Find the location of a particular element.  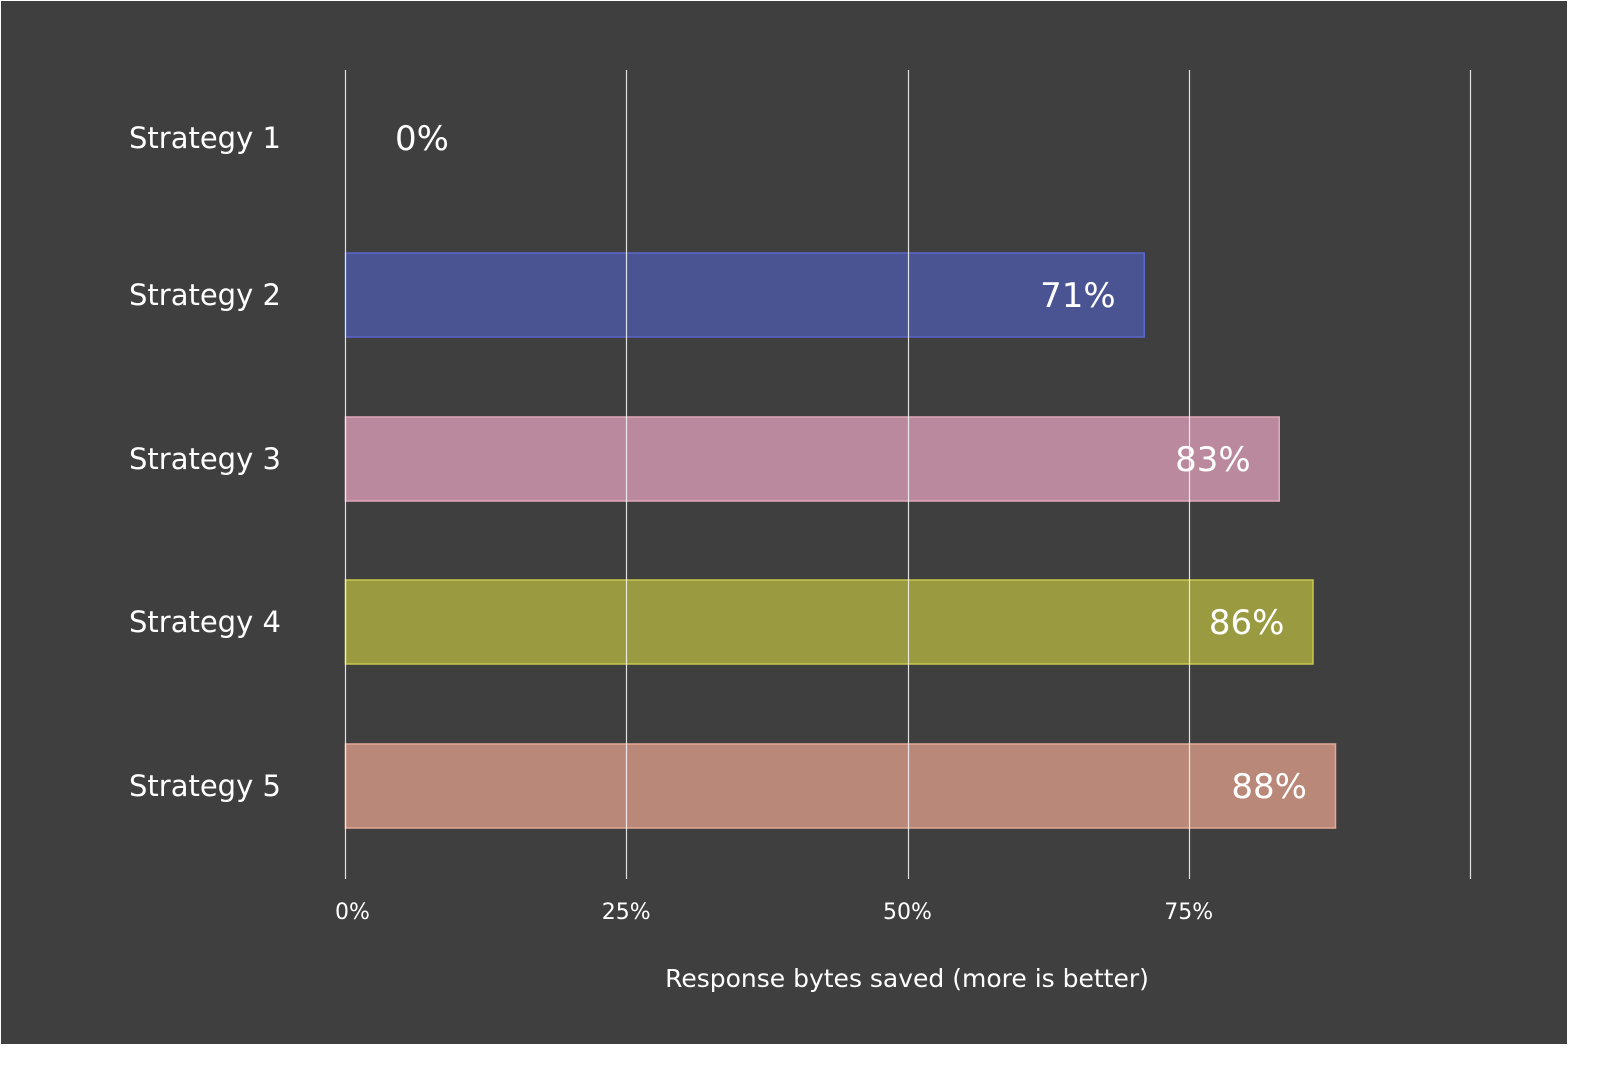

value-label-strategy-5: 88% is located at coordinates (1269, 787).